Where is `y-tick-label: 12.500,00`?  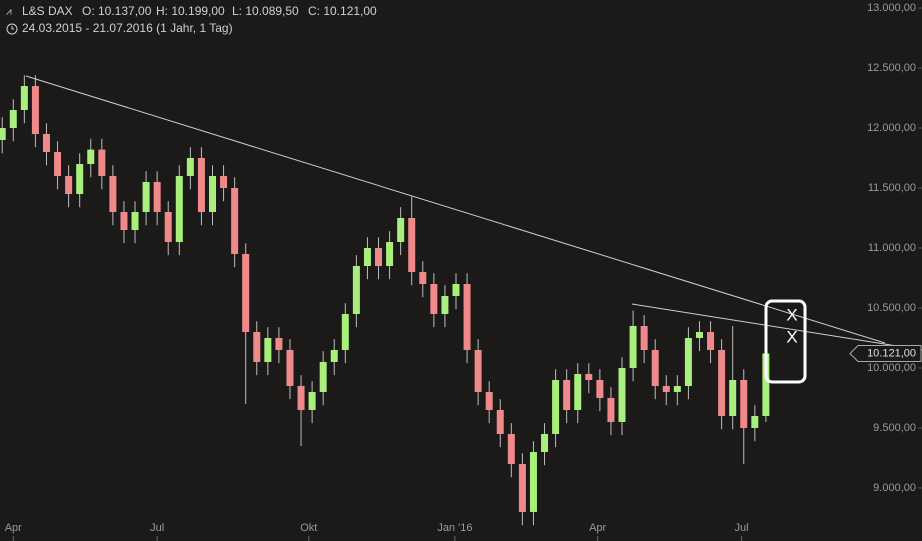 y-tick-label: 12.500,00 is located at coordinates (891, 68).